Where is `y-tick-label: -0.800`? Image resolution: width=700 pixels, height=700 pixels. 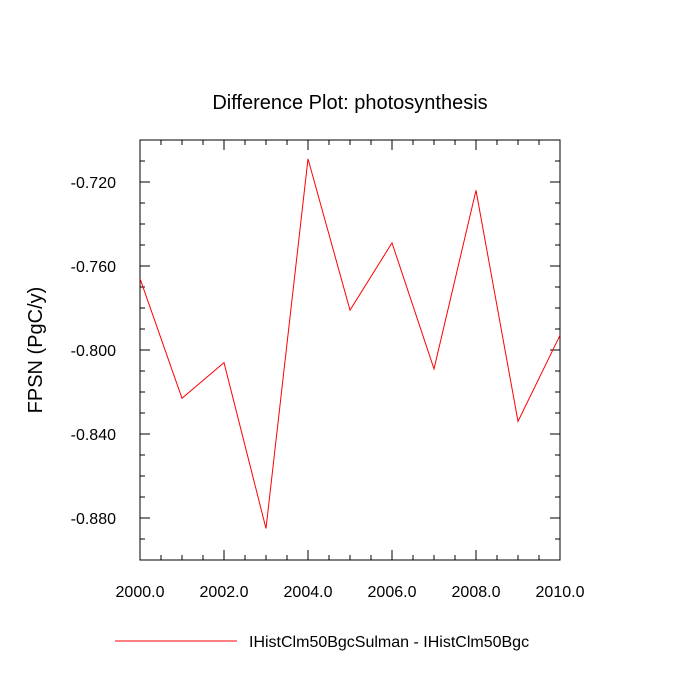
y-tick-label: -0.800 is located at coordinates (93, 351).